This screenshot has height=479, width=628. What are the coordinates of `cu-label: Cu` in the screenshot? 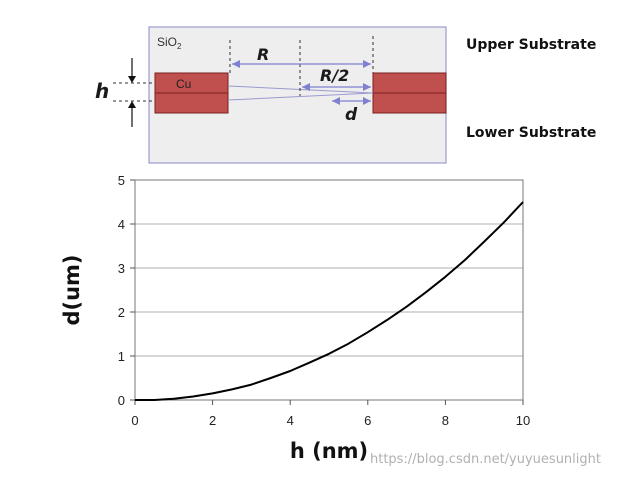 It's located at (183, 84).